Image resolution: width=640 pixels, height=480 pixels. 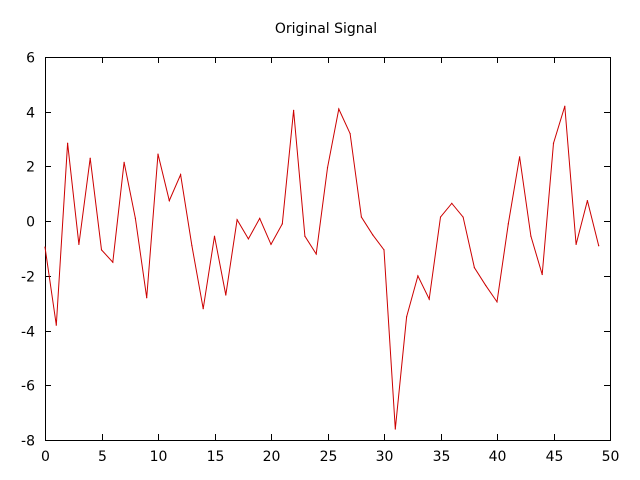 What do you see at coordinates (385, 457) in the screenshot?
I see `x-tick-label: 30` at bounding box center [385, 457].